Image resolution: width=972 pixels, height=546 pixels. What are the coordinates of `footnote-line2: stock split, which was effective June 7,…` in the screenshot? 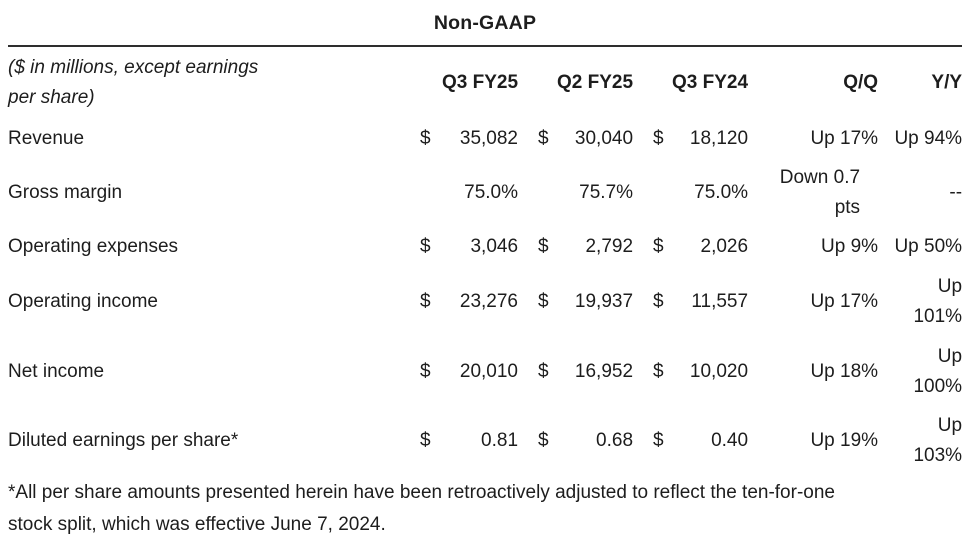 It's located at (197, 524).